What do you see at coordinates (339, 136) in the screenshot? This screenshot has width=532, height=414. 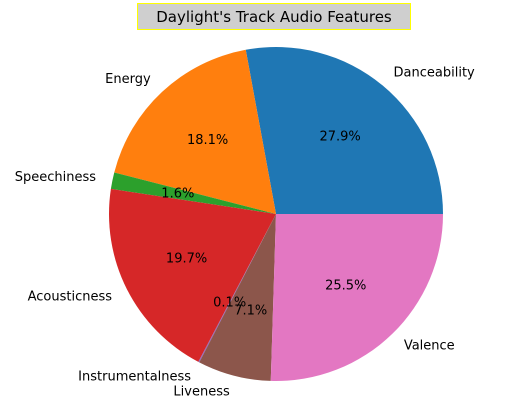 I see `slice-percent-danceability: 27.9%` at bounding box center [339, 136].